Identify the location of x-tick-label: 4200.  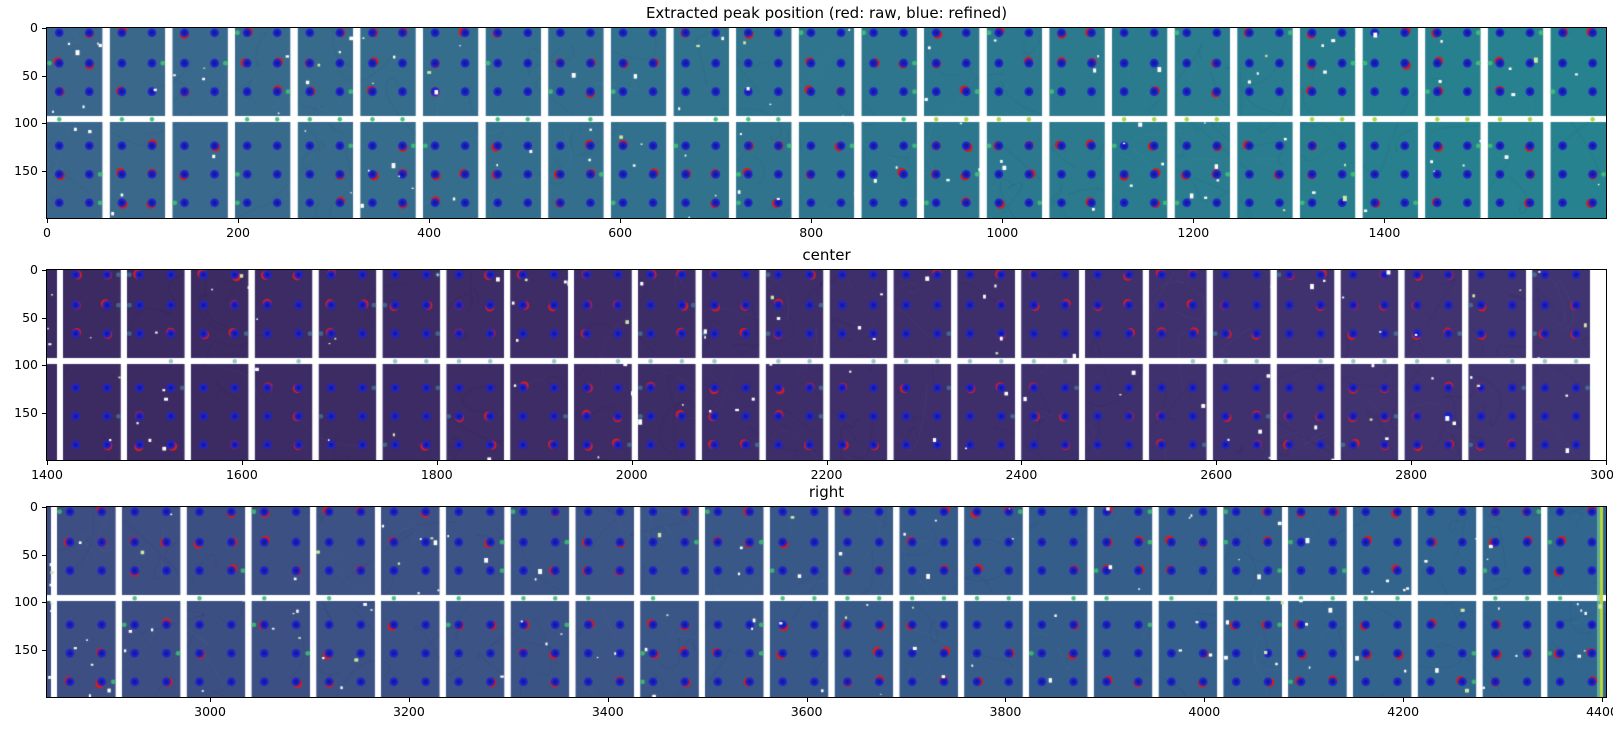
(1403, 711).